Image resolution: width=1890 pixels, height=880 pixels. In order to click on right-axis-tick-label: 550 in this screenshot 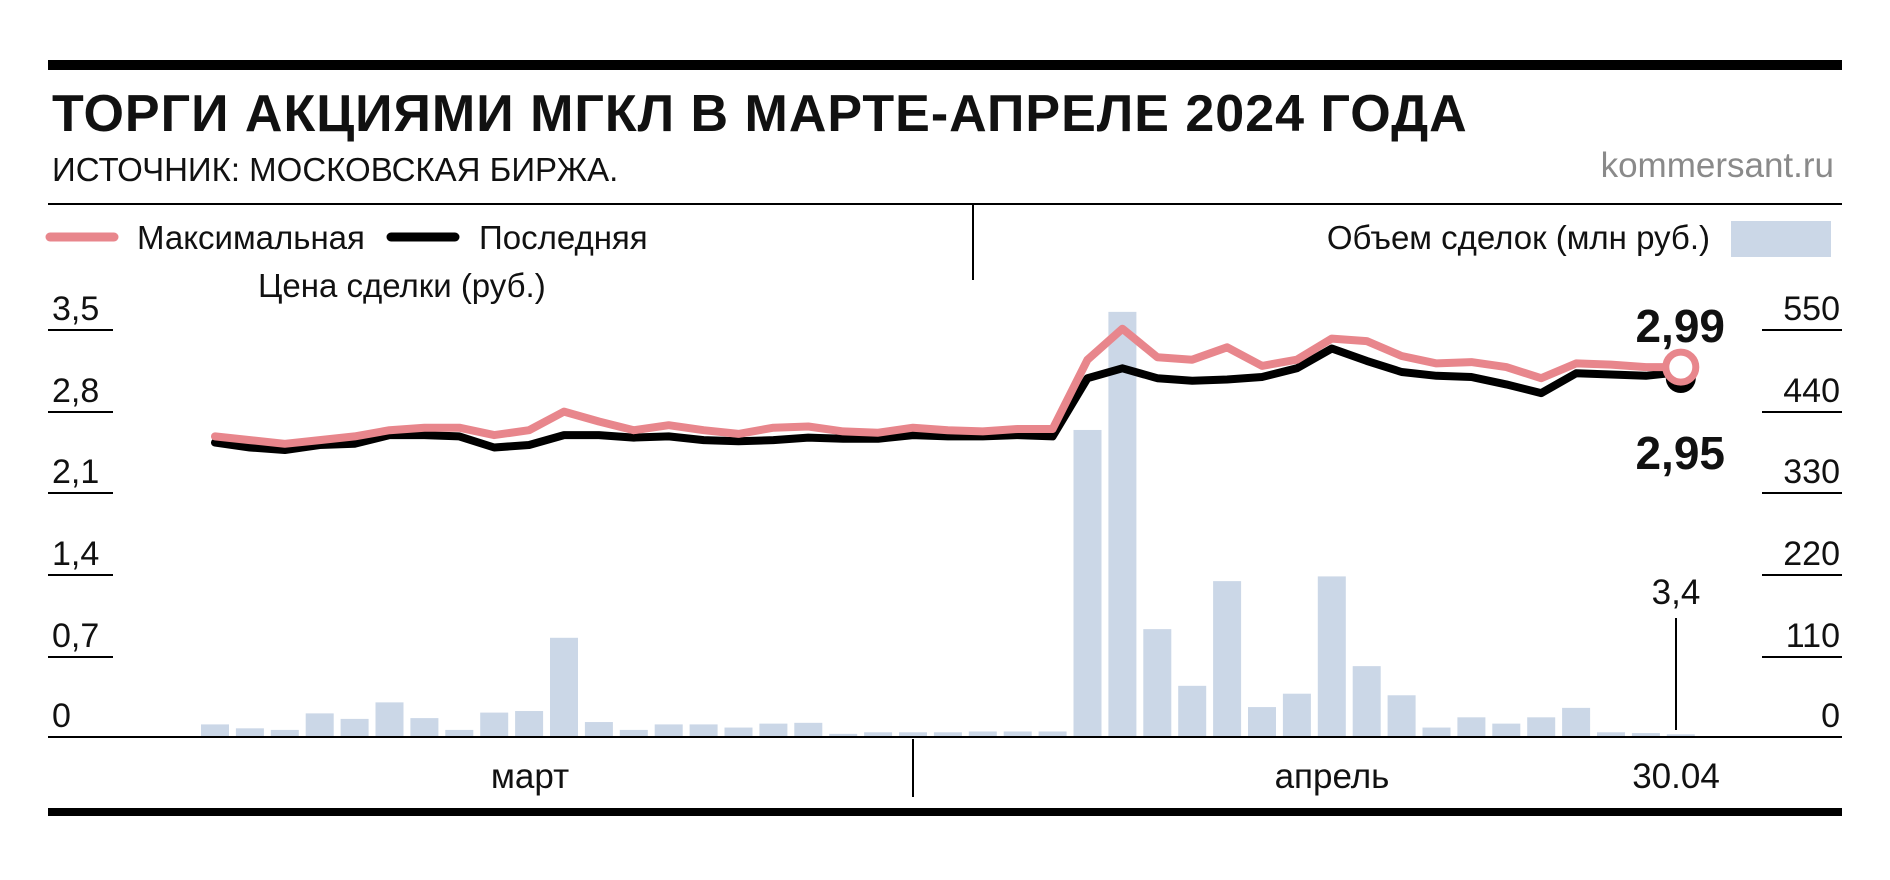, I will do `click(1811, 309)`.